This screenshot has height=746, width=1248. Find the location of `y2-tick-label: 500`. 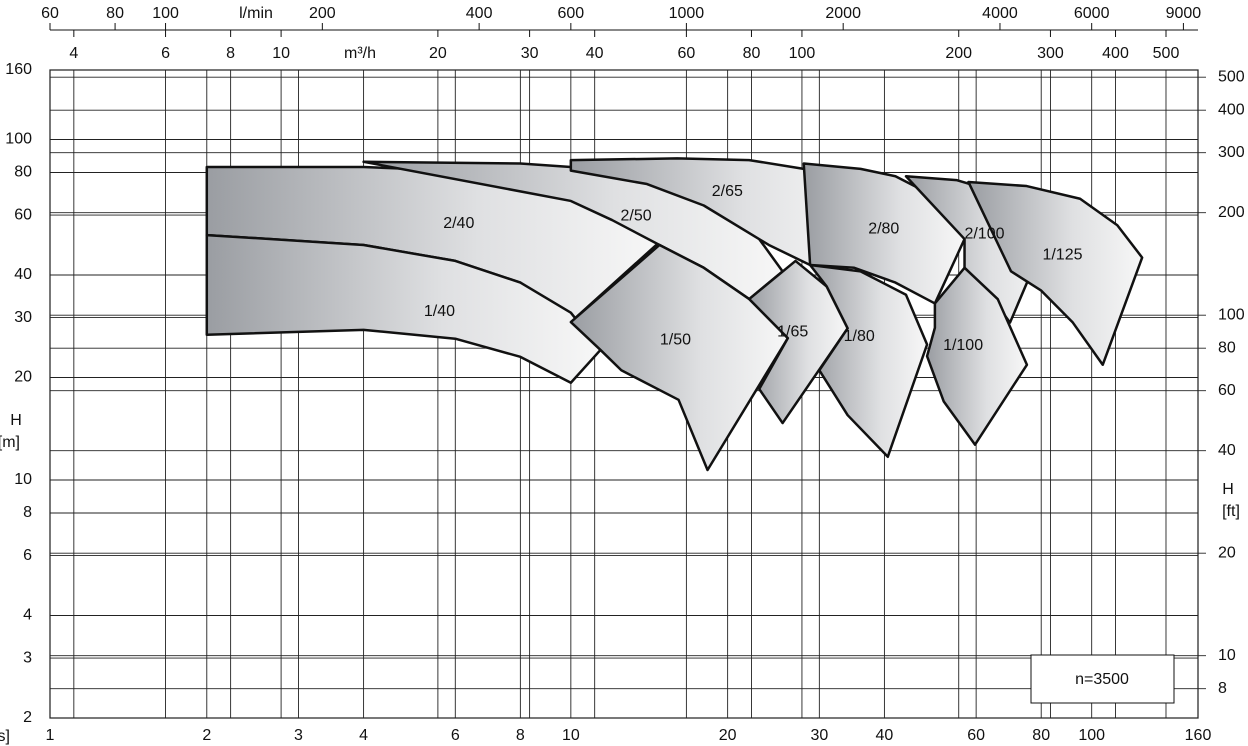

y2-tick-label: 500 is located at coordinates (1231, 76).